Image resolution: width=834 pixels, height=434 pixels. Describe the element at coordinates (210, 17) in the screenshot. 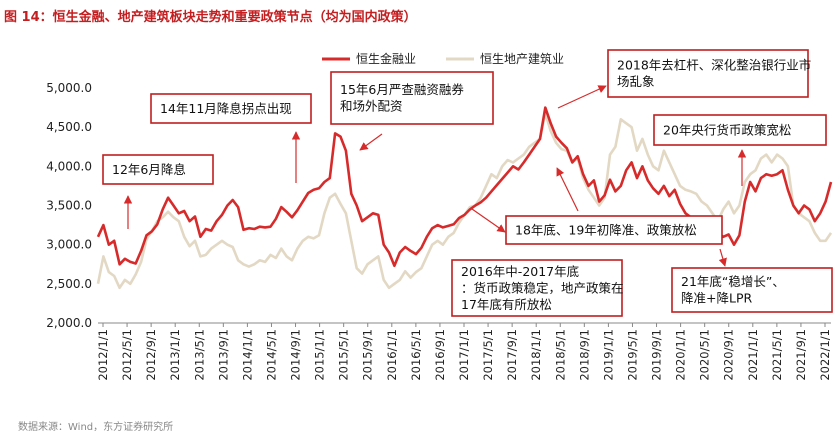

I see `chart-title: 图 14：恒生金融、地产建筑板块走势和重要政策节点（均为国内政策）` at that location.